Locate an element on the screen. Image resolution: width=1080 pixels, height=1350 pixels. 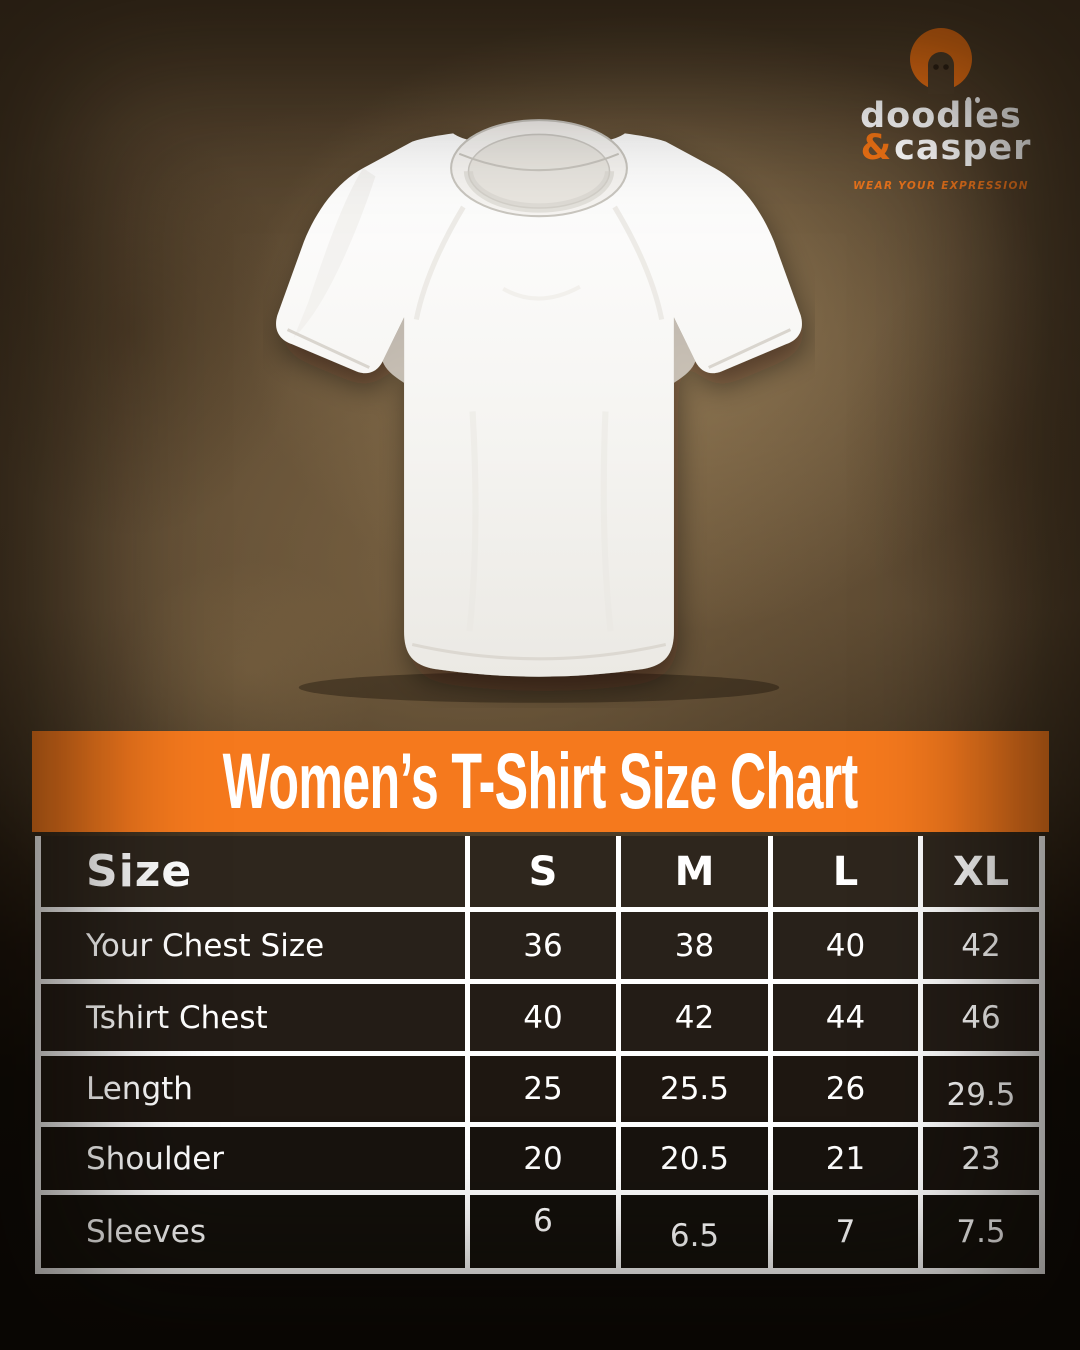
title-banner: Women’s T-Shirt Size Chart is located at coordinates (540, 781).